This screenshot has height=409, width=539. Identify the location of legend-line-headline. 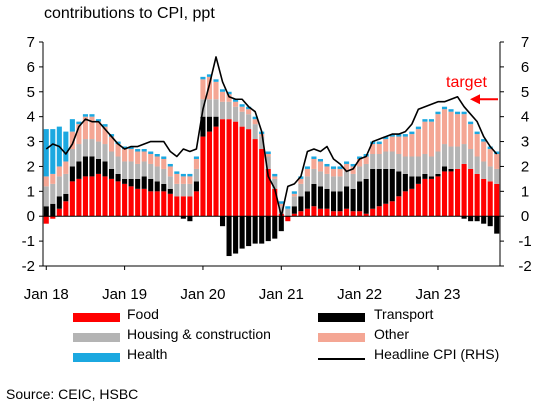
(341, 359).